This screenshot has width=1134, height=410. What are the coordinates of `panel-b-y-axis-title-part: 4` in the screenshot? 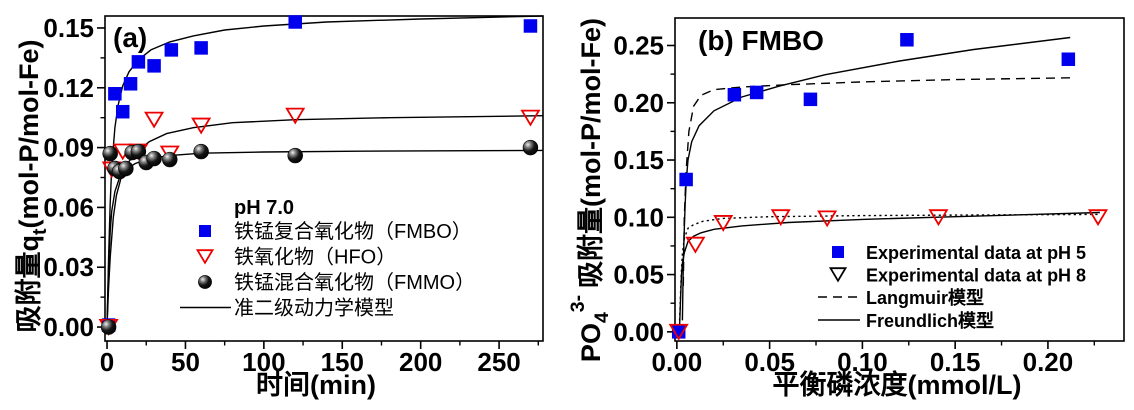 It's located at (602, 317).